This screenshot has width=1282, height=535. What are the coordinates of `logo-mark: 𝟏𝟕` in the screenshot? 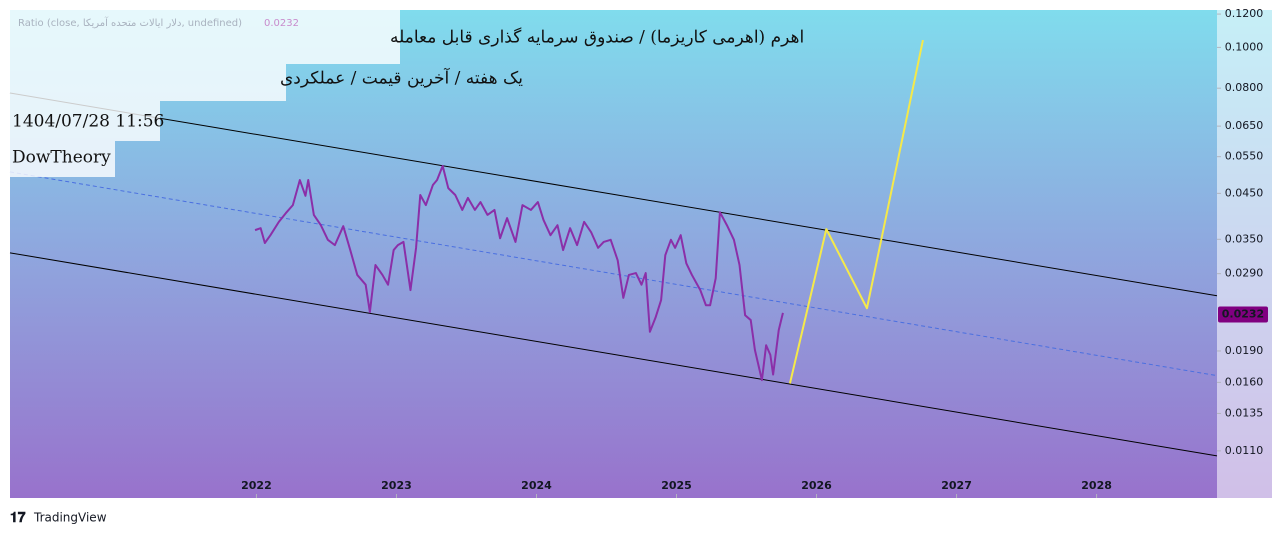 It's located at (18, 518).